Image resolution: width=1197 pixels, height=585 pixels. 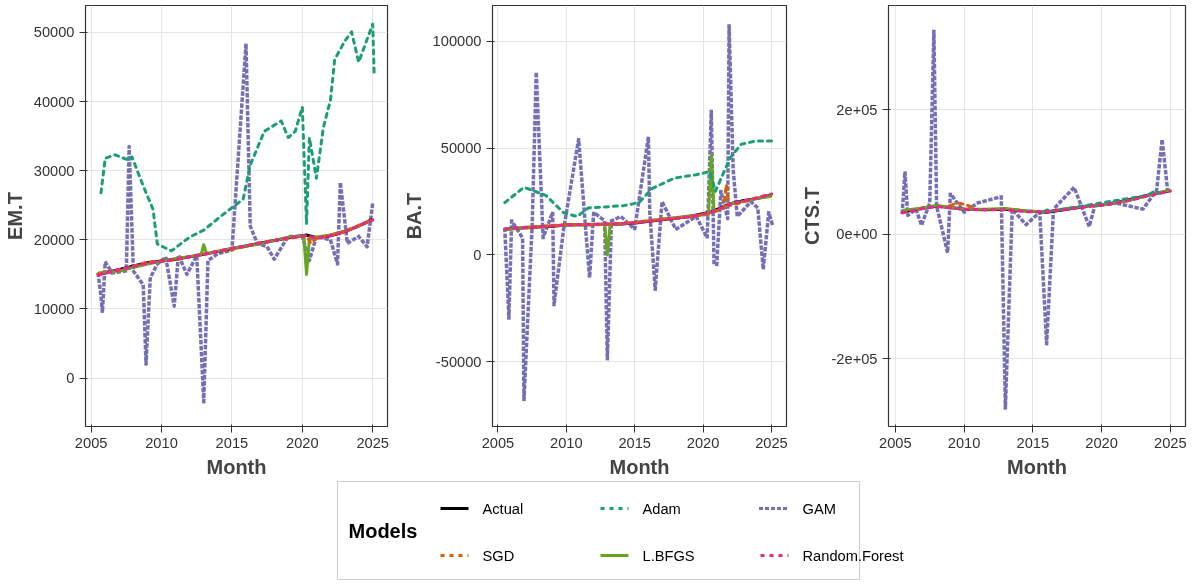 What do you see at coordinates (819, 508) in the screenshot?
I see `legend-label: GAM` at bounding box center [819, 508].